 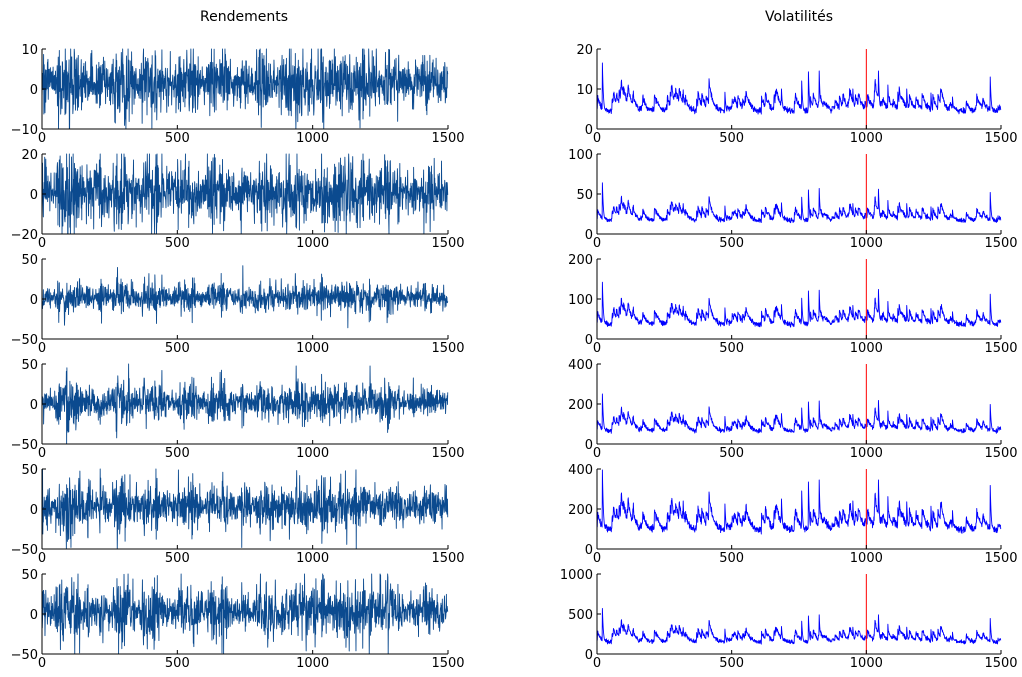 I want to click on y-tick-label-returns-4-2: 50, so click(x=29, y=365).